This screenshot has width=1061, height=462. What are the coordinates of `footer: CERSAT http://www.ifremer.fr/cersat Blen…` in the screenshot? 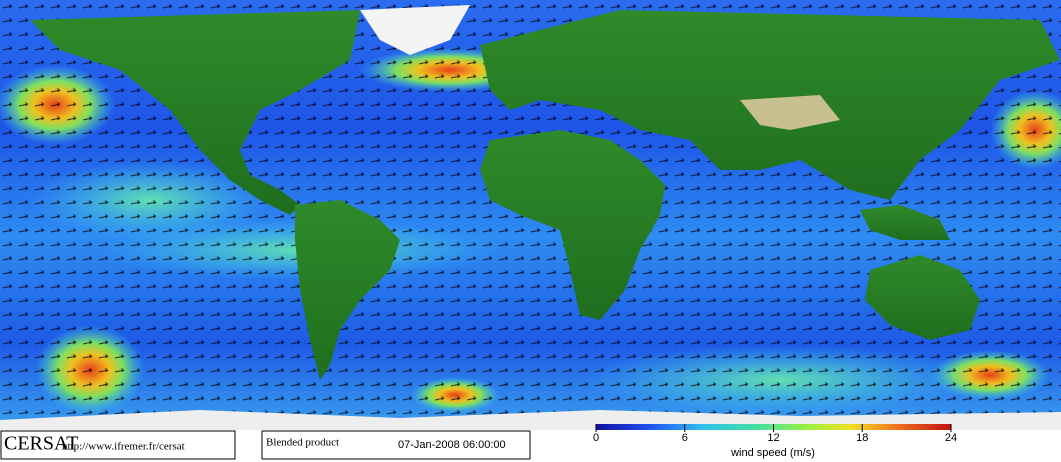 It's located at (530, 443).